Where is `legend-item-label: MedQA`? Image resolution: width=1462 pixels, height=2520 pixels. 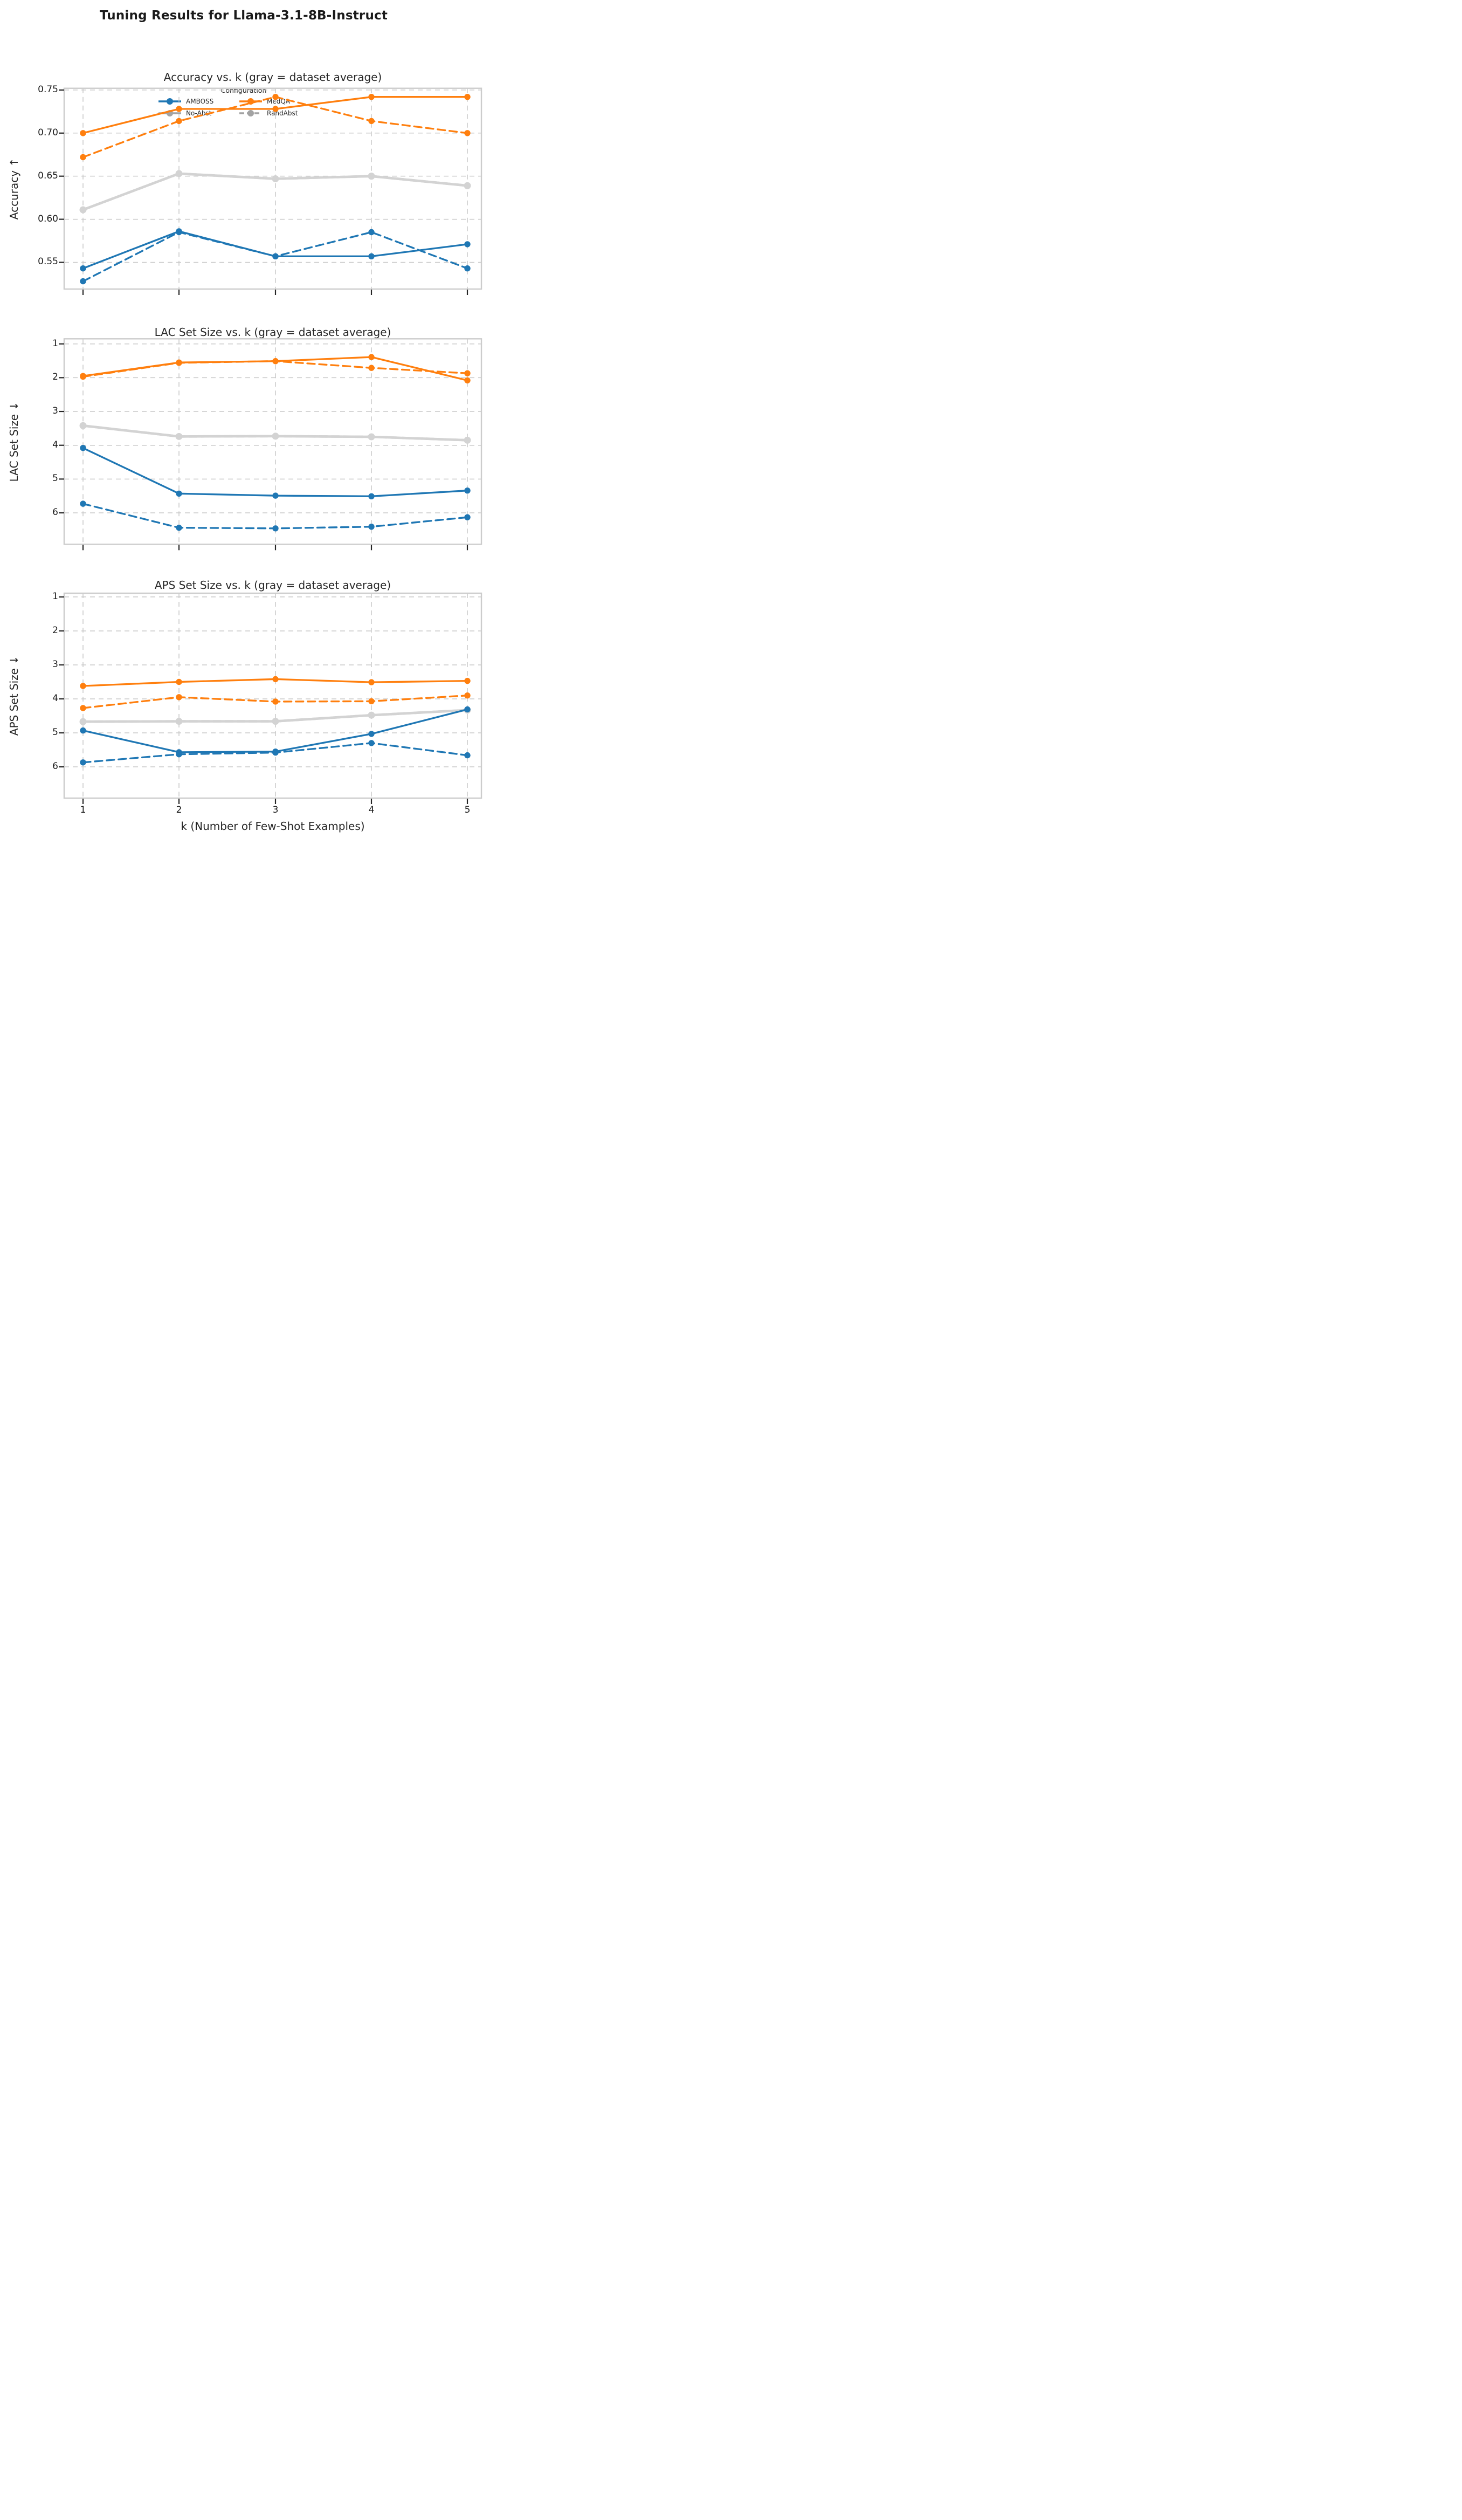 legend-item-label: MedQA is located at coordinates (279, 101).